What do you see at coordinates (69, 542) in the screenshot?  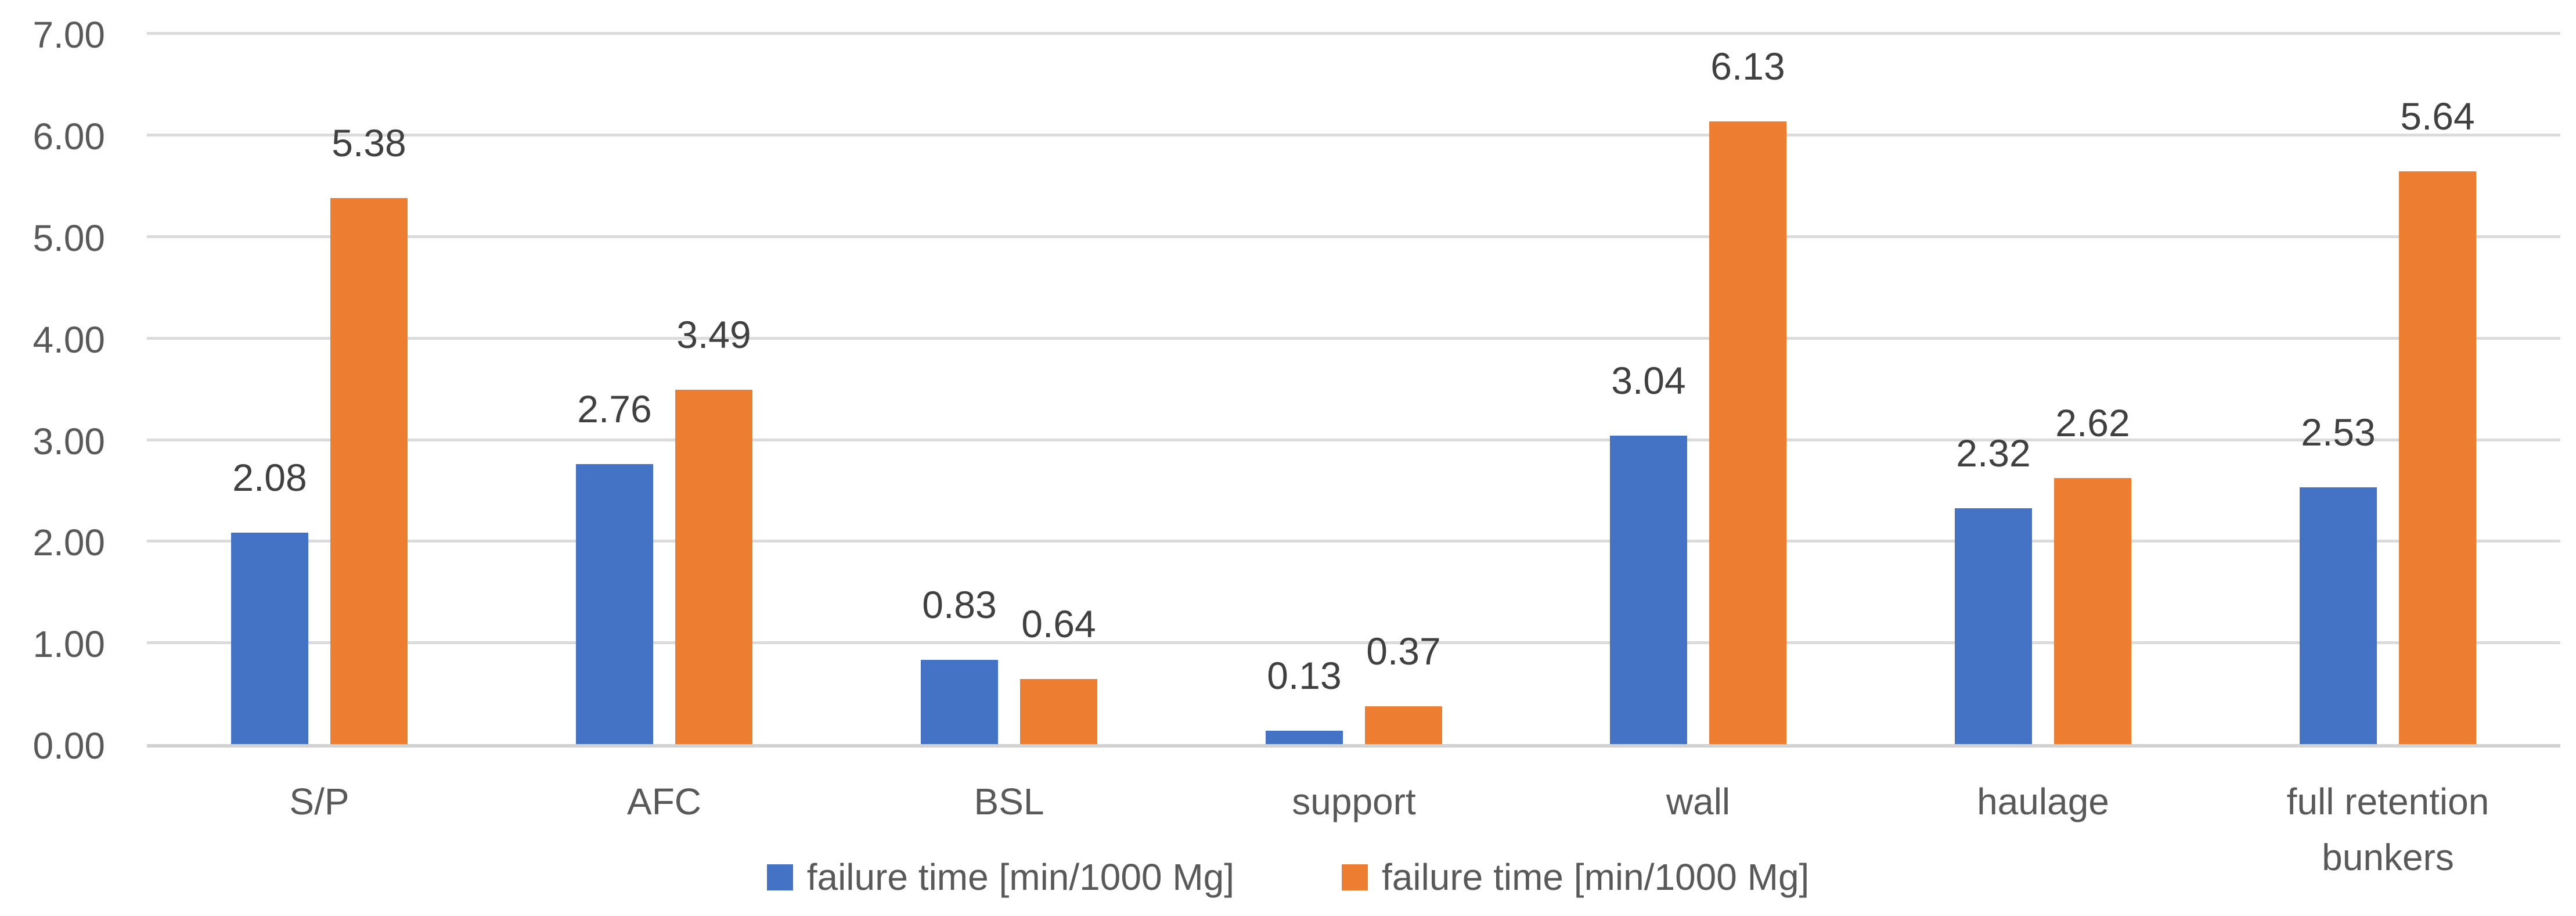 I see `y-axis-tick-label: 2.00` at bounding box center [69, 542].